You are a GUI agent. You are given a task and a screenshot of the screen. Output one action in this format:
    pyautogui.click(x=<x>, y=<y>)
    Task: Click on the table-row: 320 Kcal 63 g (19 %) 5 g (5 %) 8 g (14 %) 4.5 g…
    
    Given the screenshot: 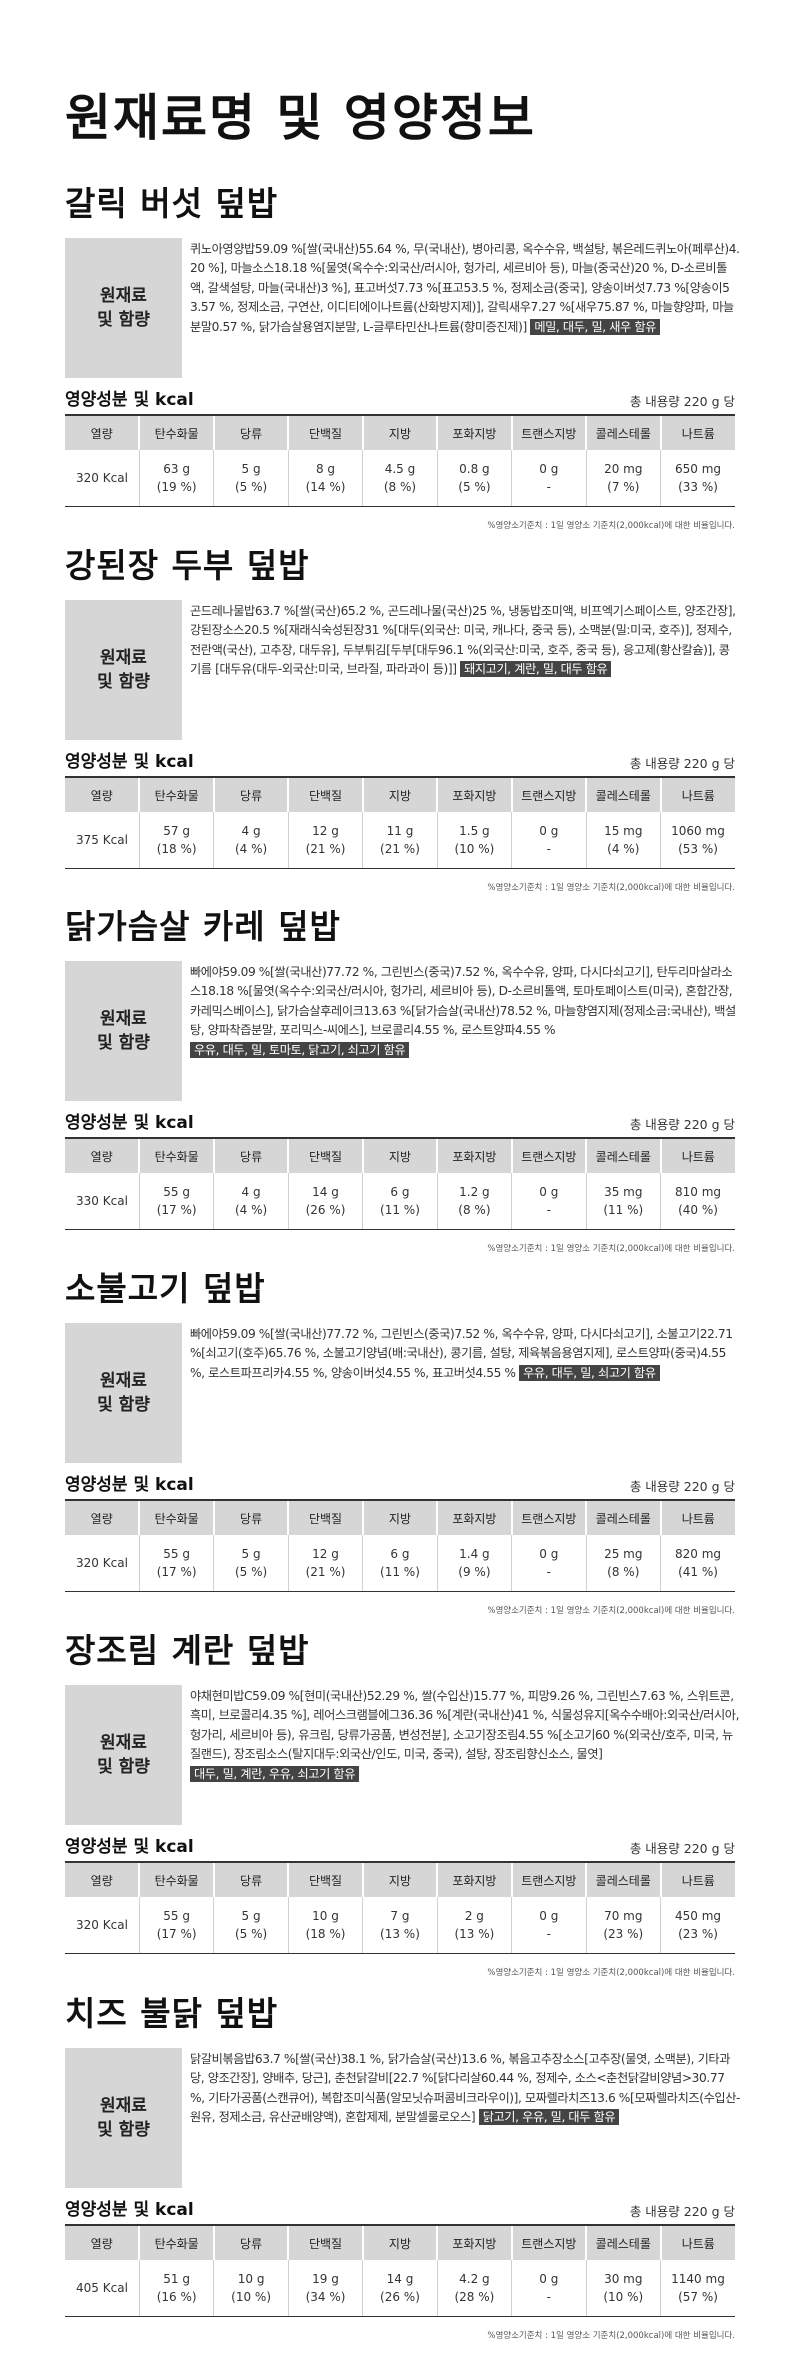 What is the action you would take?
    pyautogui.click(x=400, y=478)
    